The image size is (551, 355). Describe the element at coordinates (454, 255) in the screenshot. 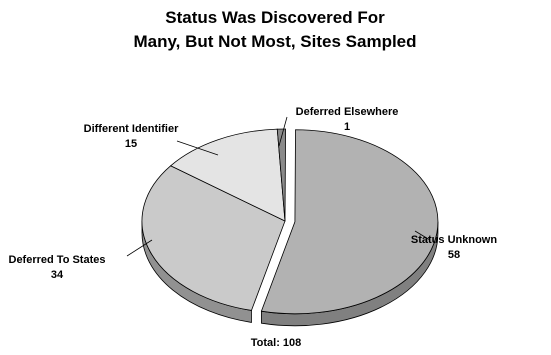

I see `slice-label-value-0: 58` at that location.